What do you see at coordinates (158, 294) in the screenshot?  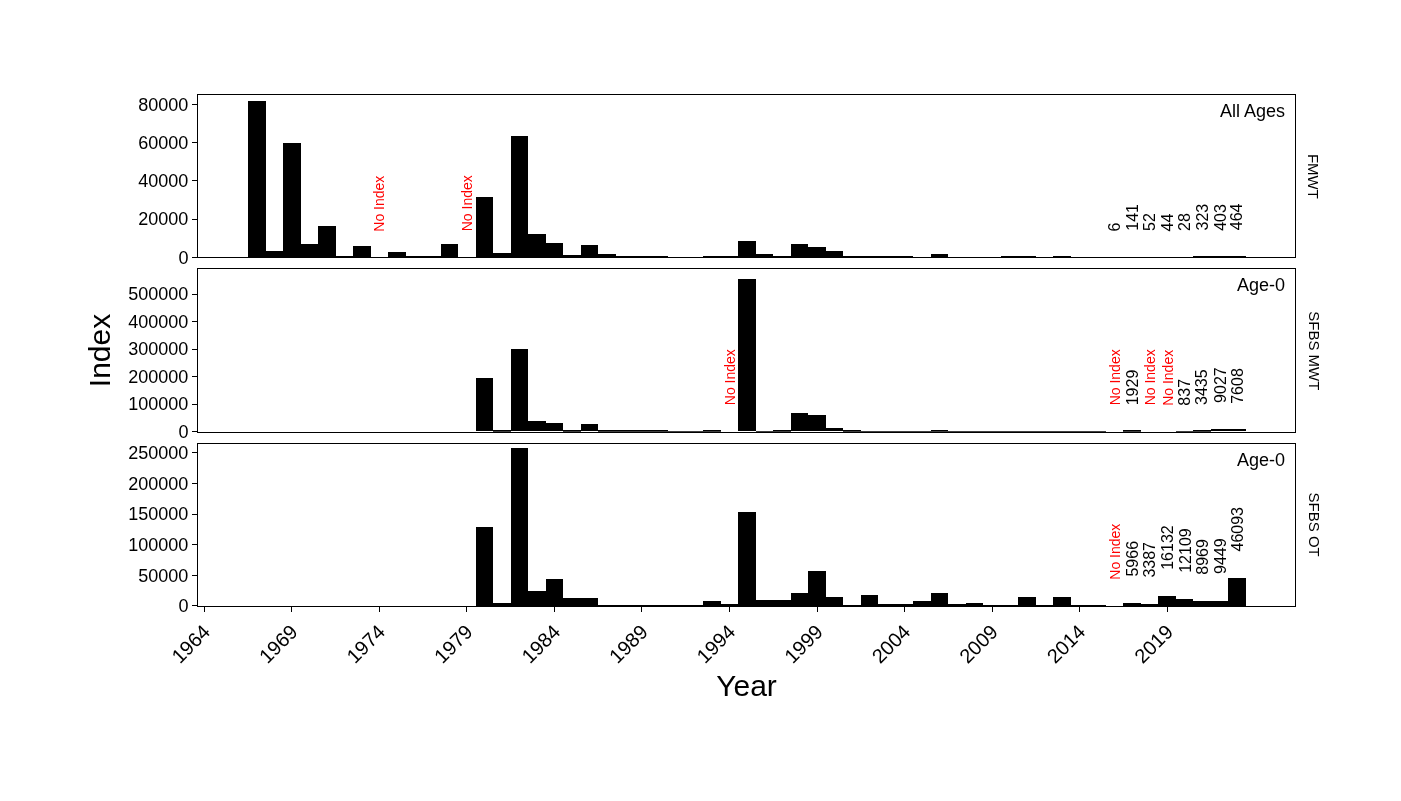 I see `y-tick-label: 500000` at bounding box center [158, 294].